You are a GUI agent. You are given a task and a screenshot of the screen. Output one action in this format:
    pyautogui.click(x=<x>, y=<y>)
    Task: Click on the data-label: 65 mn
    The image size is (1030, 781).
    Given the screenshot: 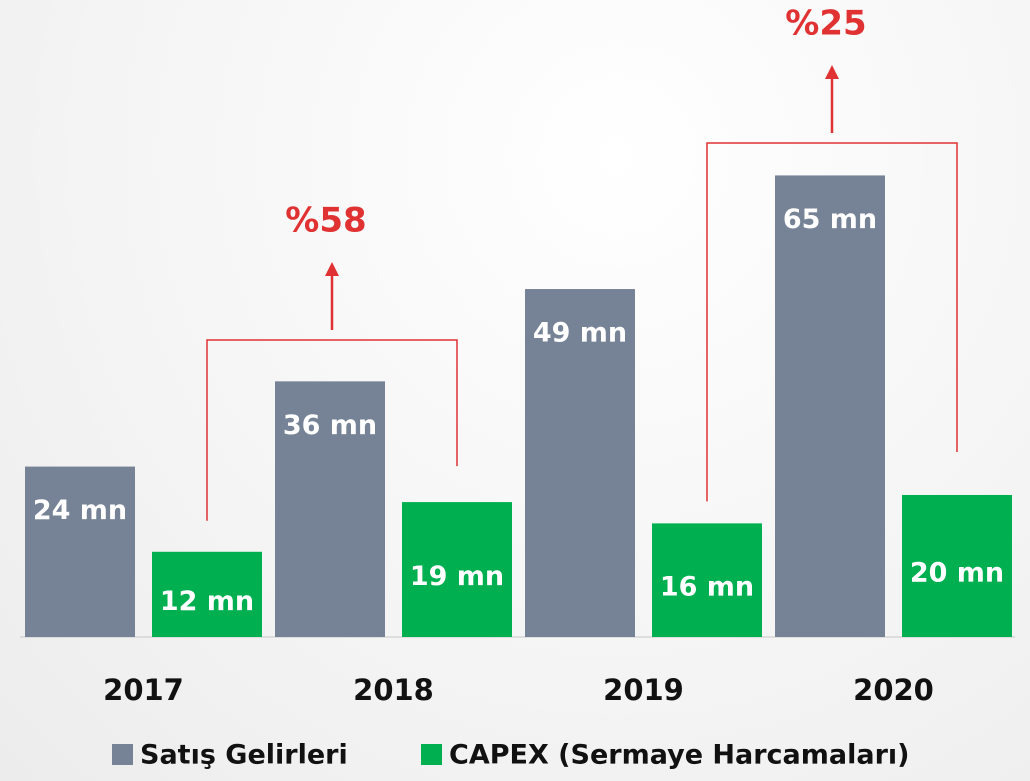 What is the action you would take?
    pyautogui.click(x=830, y=219)
    